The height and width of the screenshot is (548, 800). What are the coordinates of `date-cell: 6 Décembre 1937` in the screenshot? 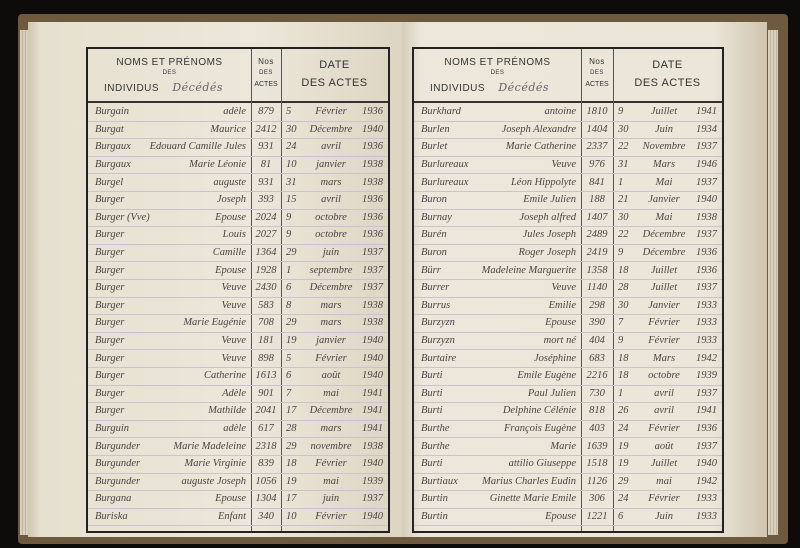 It's located at (334, 288).